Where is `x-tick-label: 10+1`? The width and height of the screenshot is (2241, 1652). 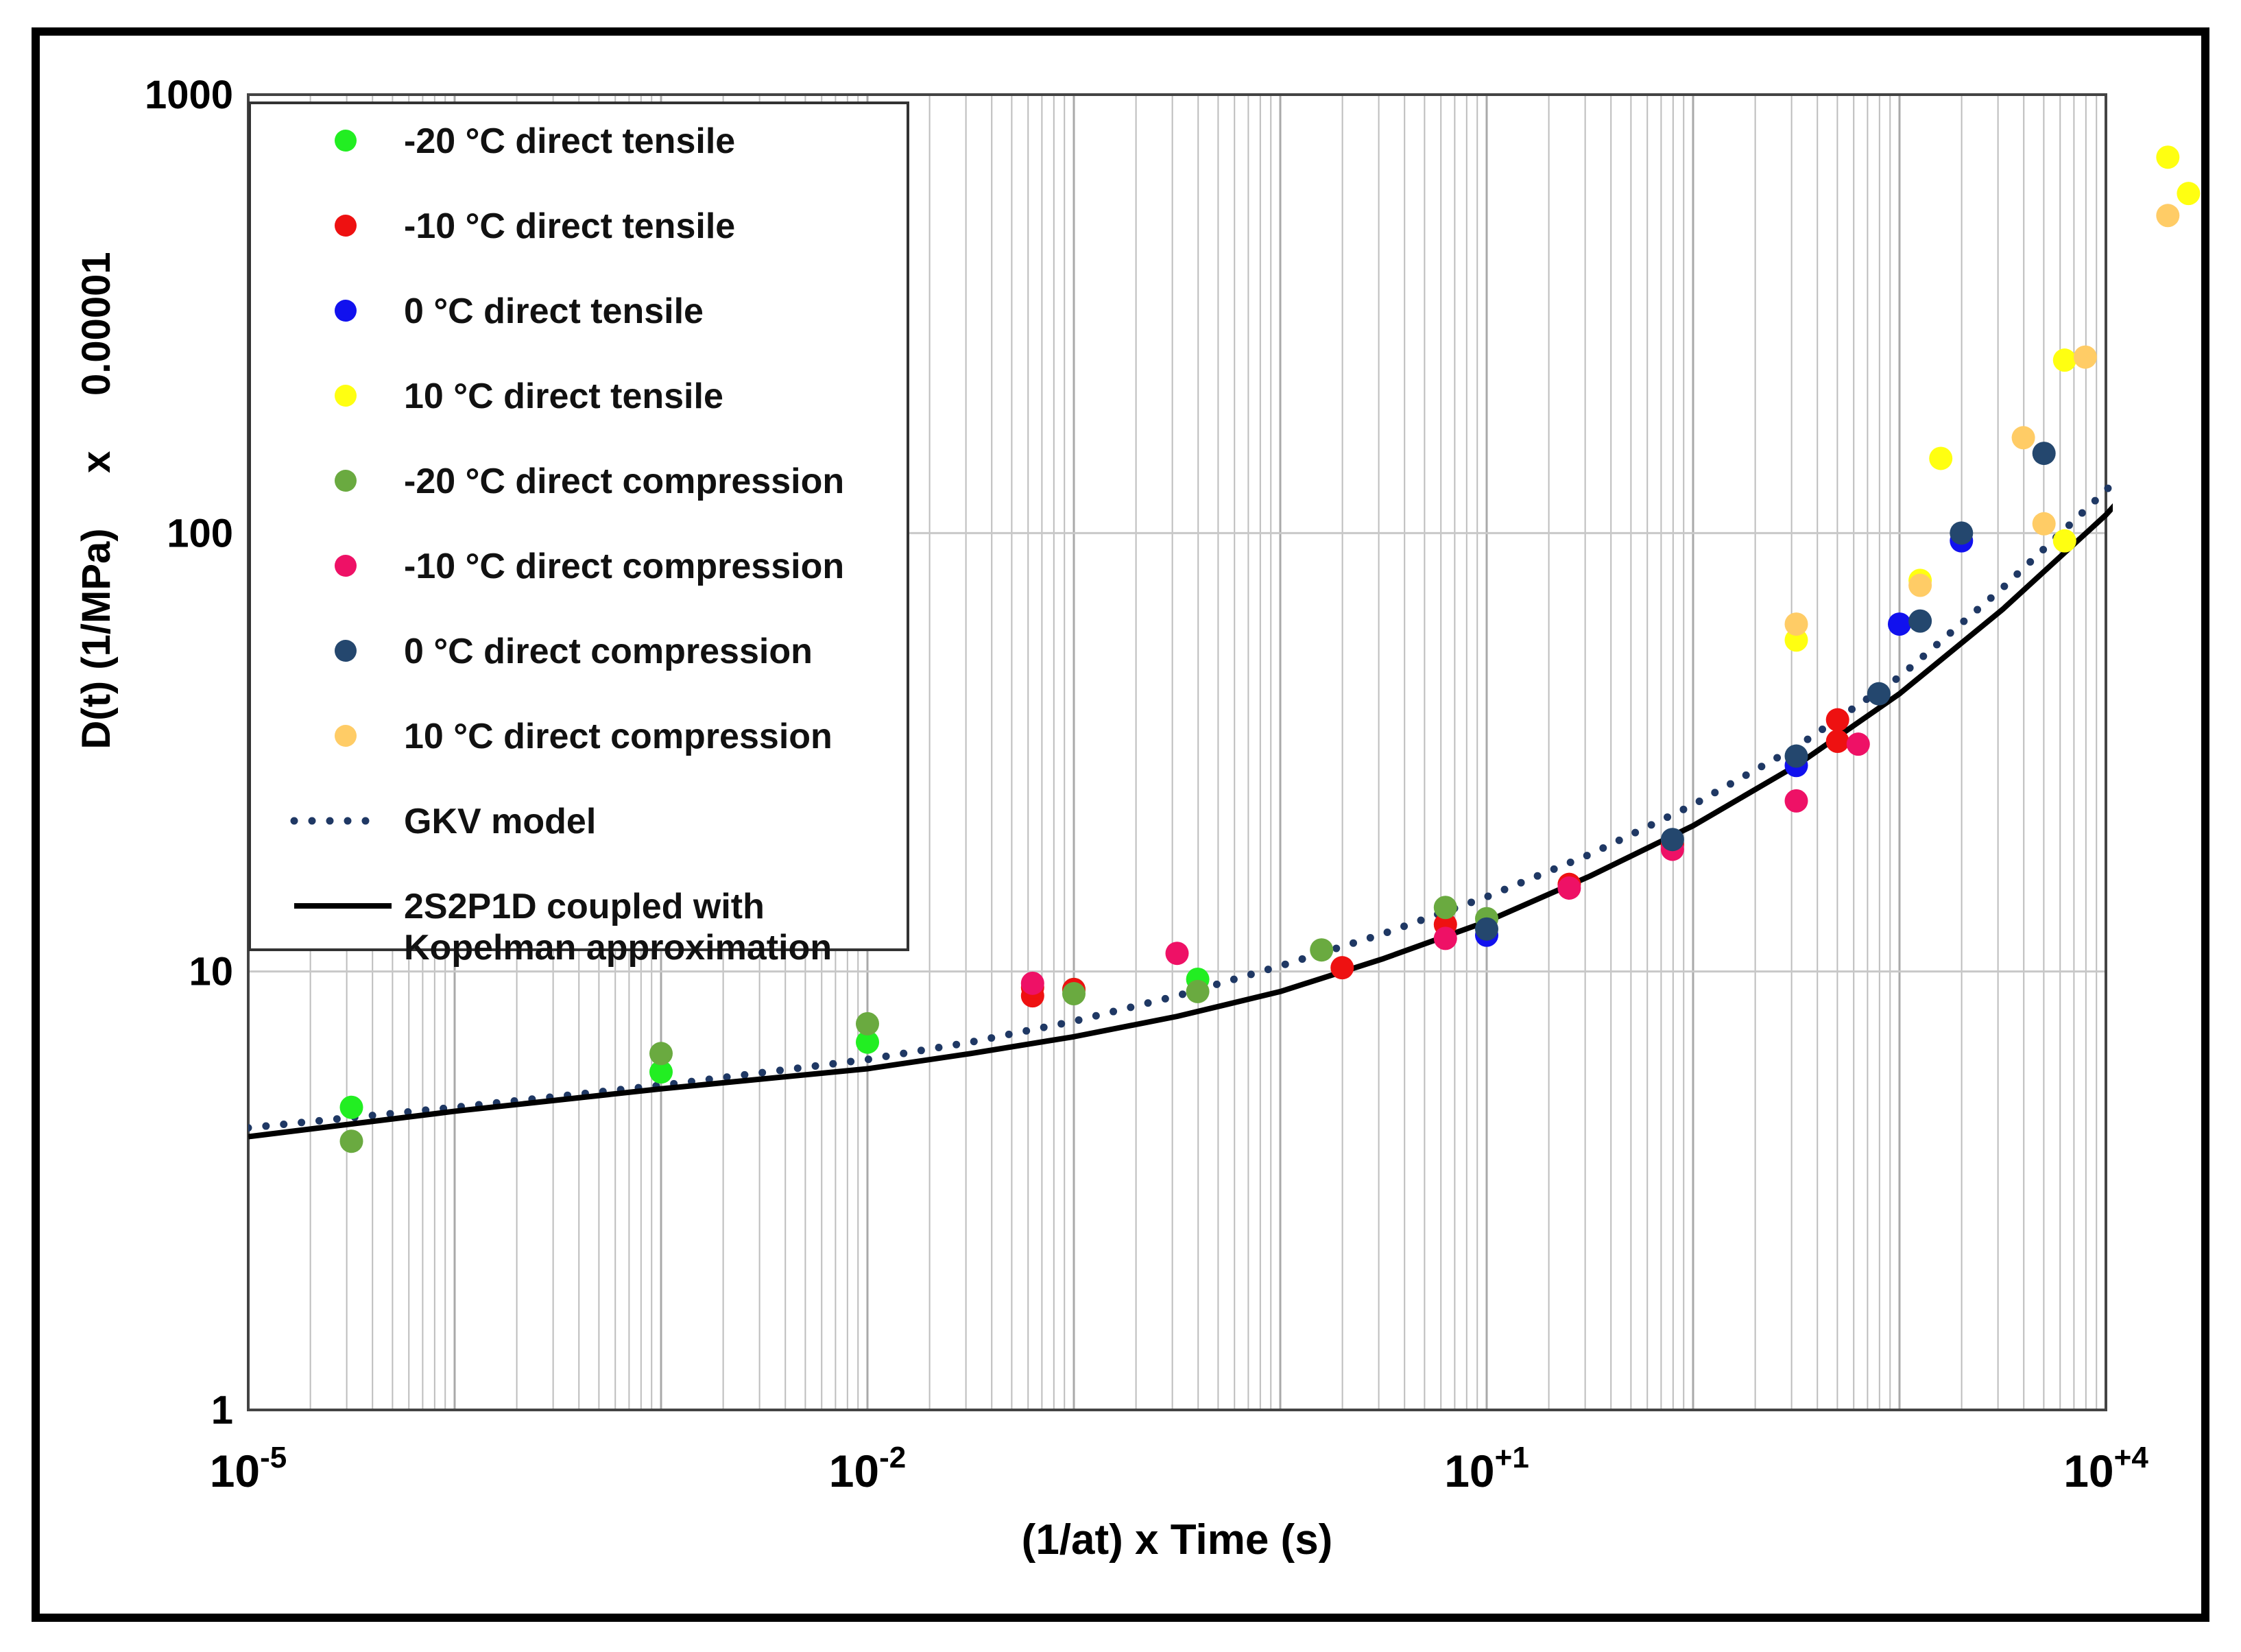
x-tick-label: 10+1 is located at coordinates (1486, 1468).